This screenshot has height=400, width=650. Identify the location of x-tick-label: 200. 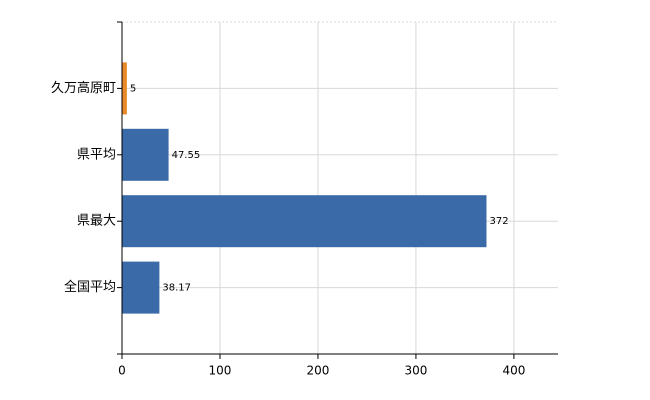
(318, 371).